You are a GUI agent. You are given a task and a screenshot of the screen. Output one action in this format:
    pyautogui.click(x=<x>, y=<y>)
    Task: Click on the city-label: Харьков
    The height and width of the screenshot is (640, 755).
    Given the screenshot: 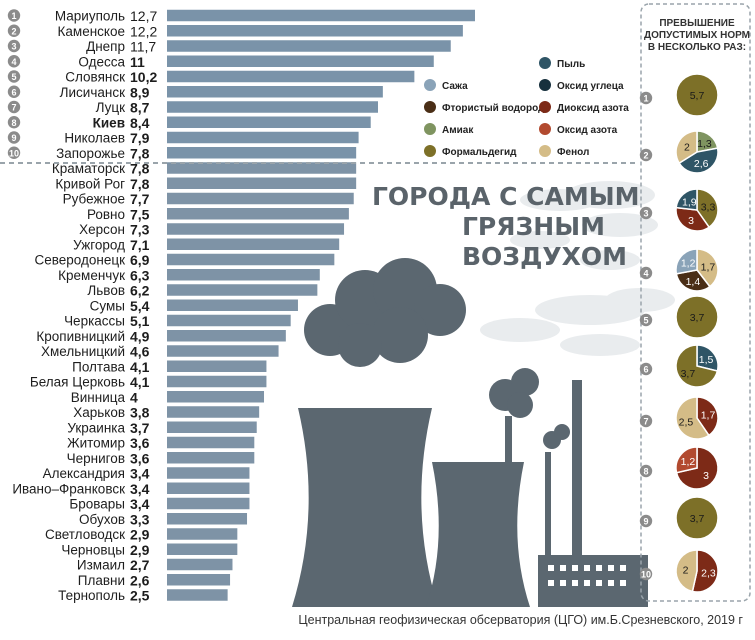 What is the action you would take?
    pyautogui.click(x=99, y=412)
    